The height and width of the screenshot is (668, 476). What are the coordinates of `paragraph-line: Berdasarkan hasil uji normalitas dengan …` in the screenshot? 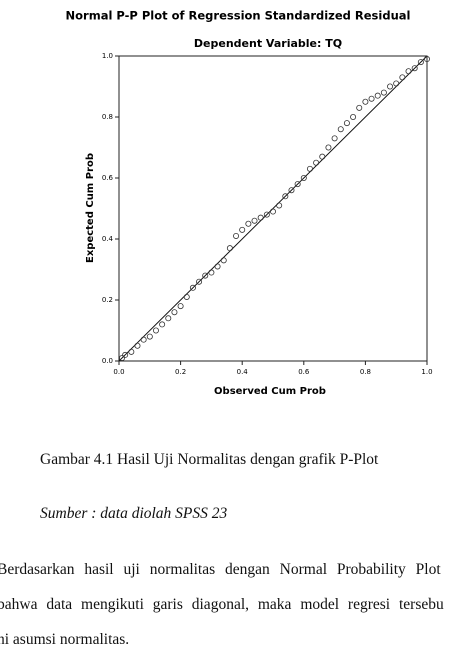 It's located at (220, 569).